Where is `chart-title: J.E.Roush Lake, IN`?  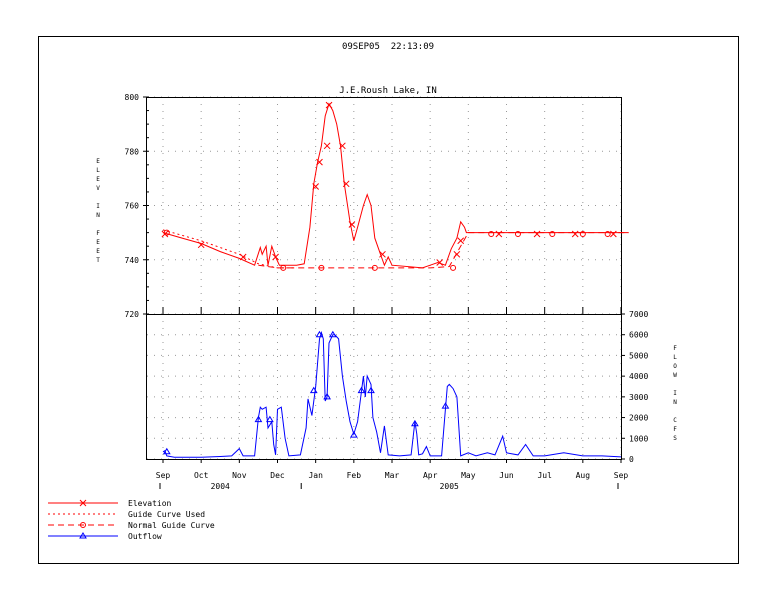
chart-title: J.E.Roush Lake, IN is located at coordinates (388, 91).